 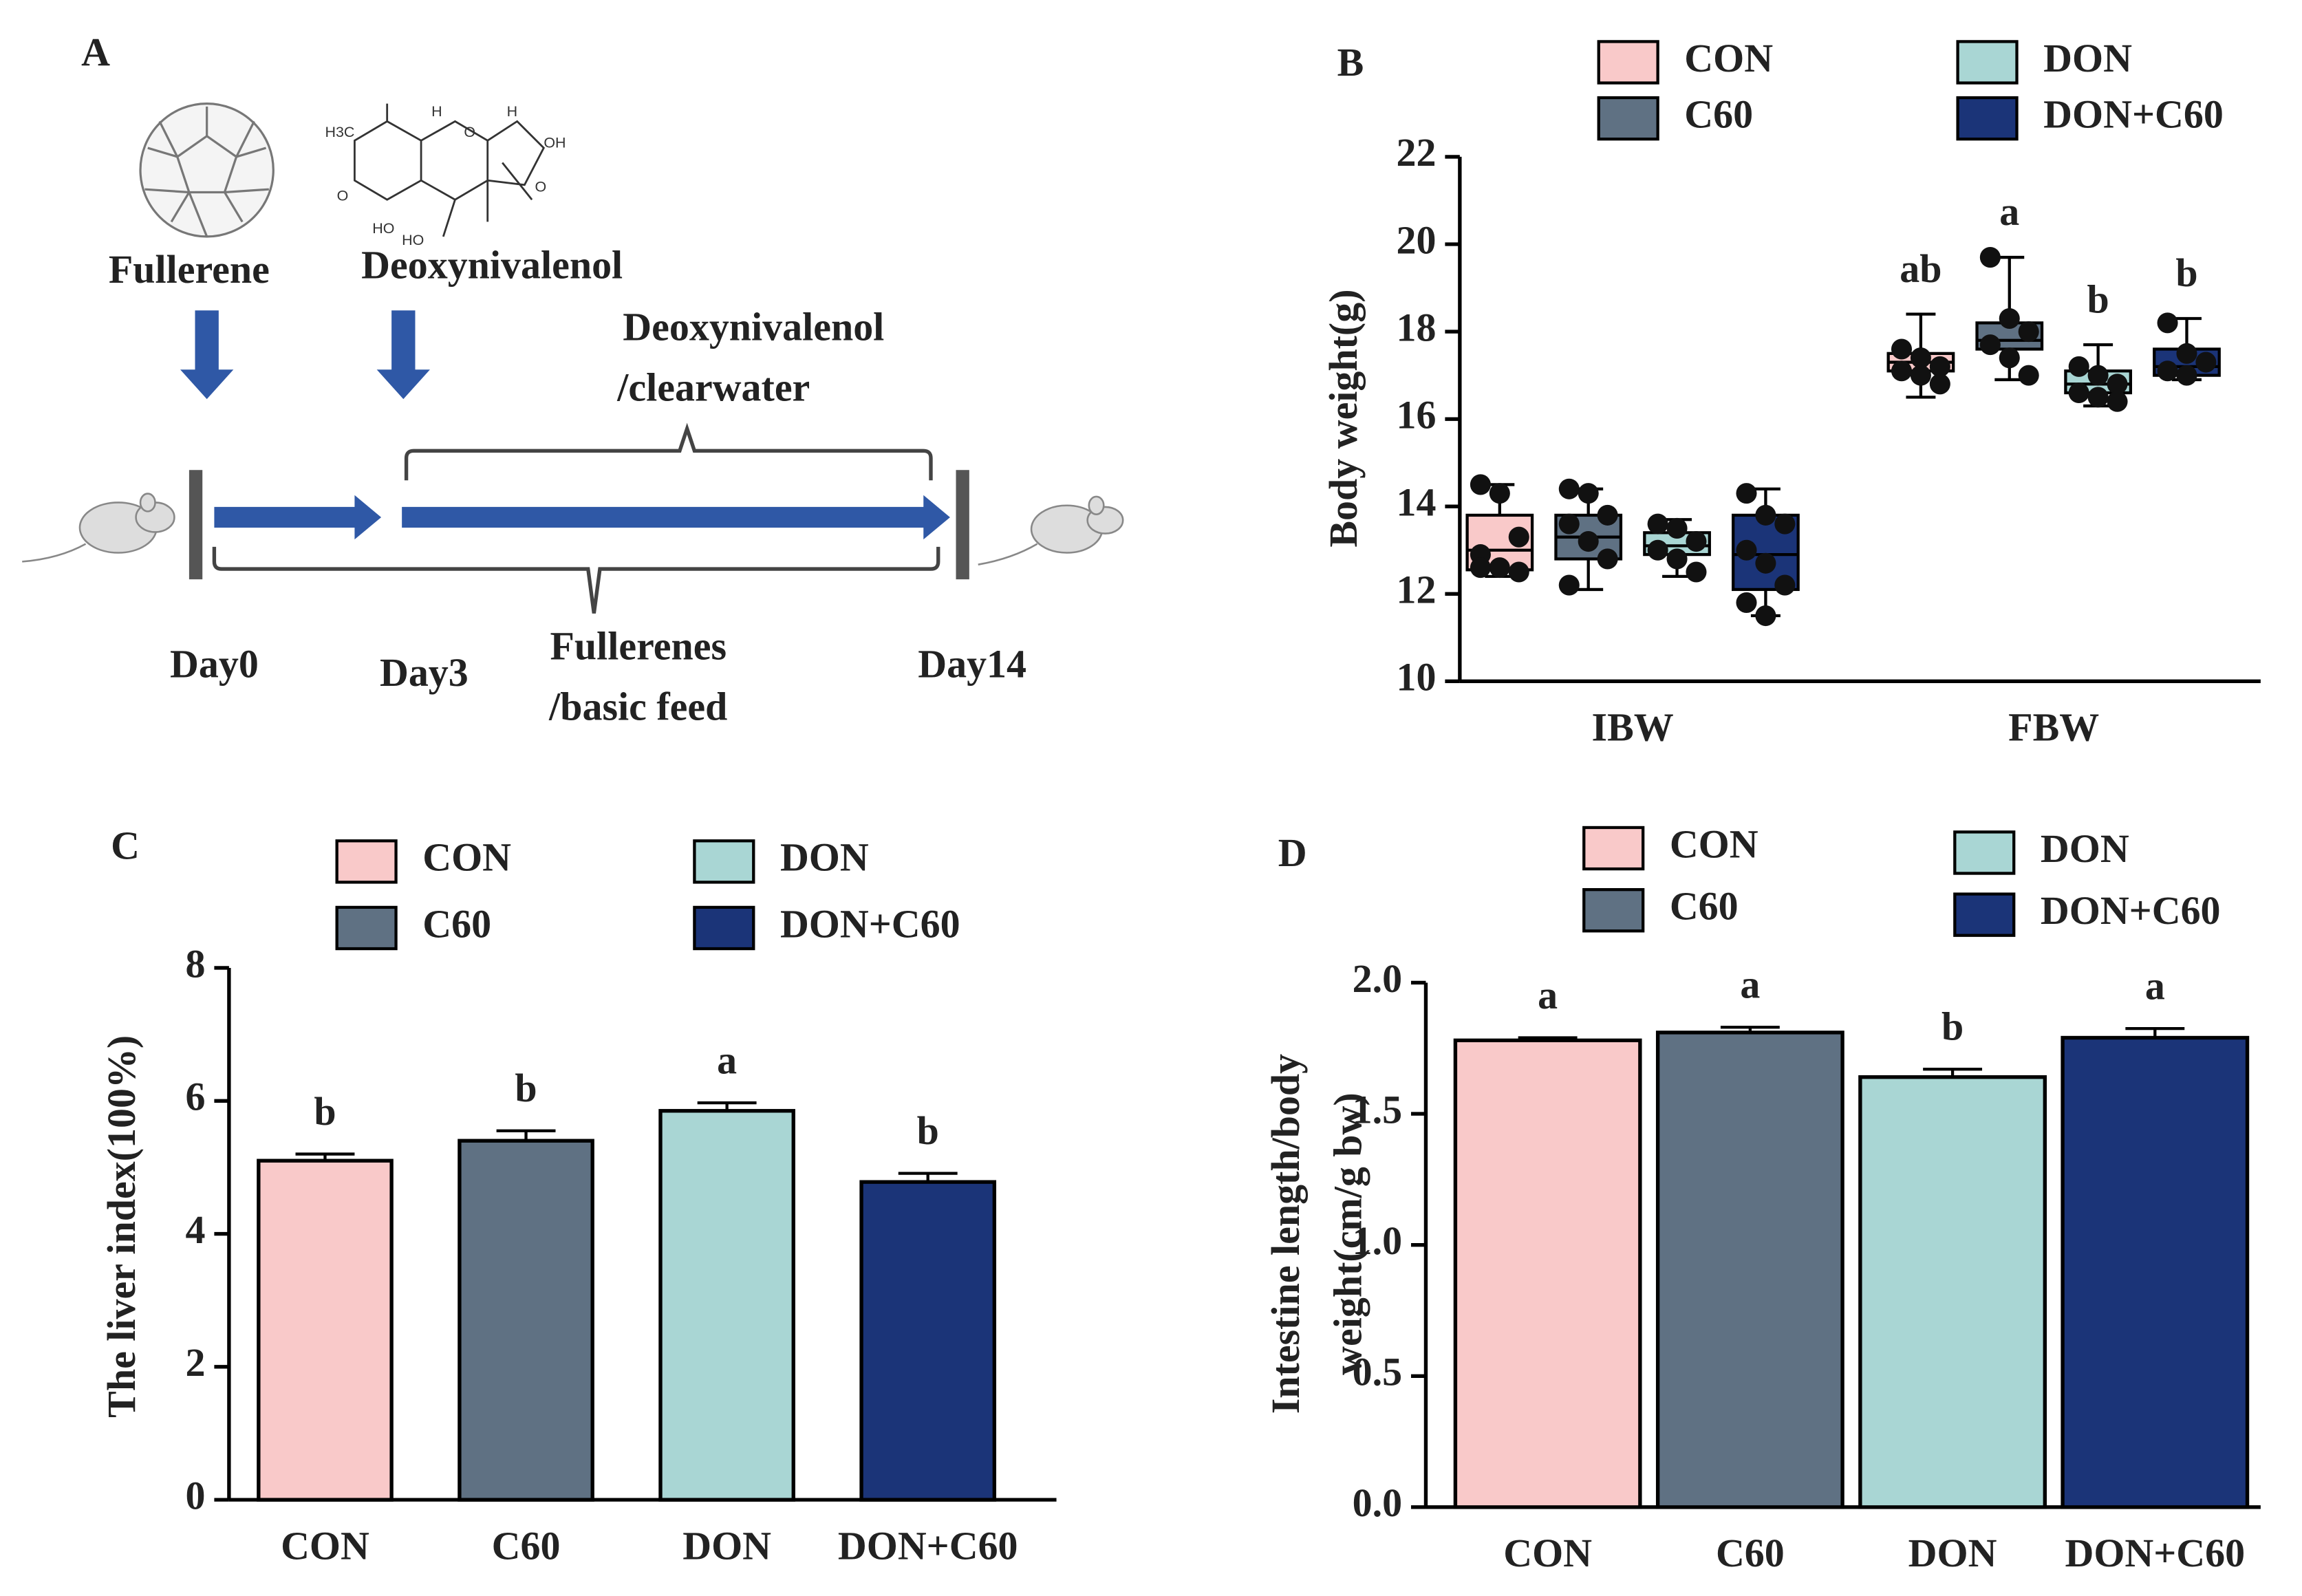 I want to click on y-tick-label: 2.0, so click(x=1378, y=978).